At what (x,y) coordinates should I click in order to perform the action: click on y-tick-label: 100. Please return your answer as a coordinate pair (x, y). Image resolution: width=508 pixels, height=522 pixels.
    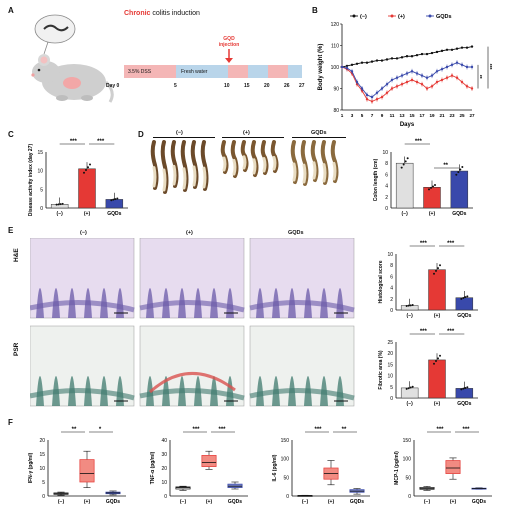
    Looking at the image, I should click on (335, 68).